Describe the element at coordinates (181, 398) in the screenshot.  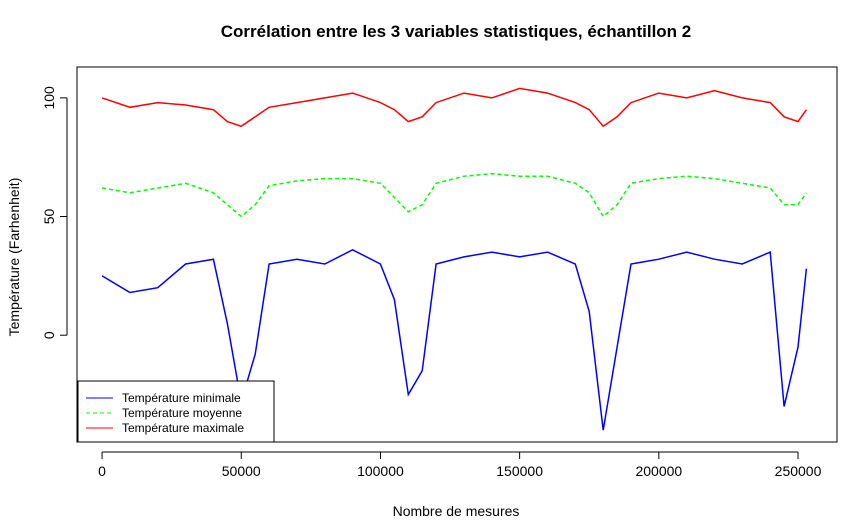
I see `legend-label-min: Température minimale` at that location.